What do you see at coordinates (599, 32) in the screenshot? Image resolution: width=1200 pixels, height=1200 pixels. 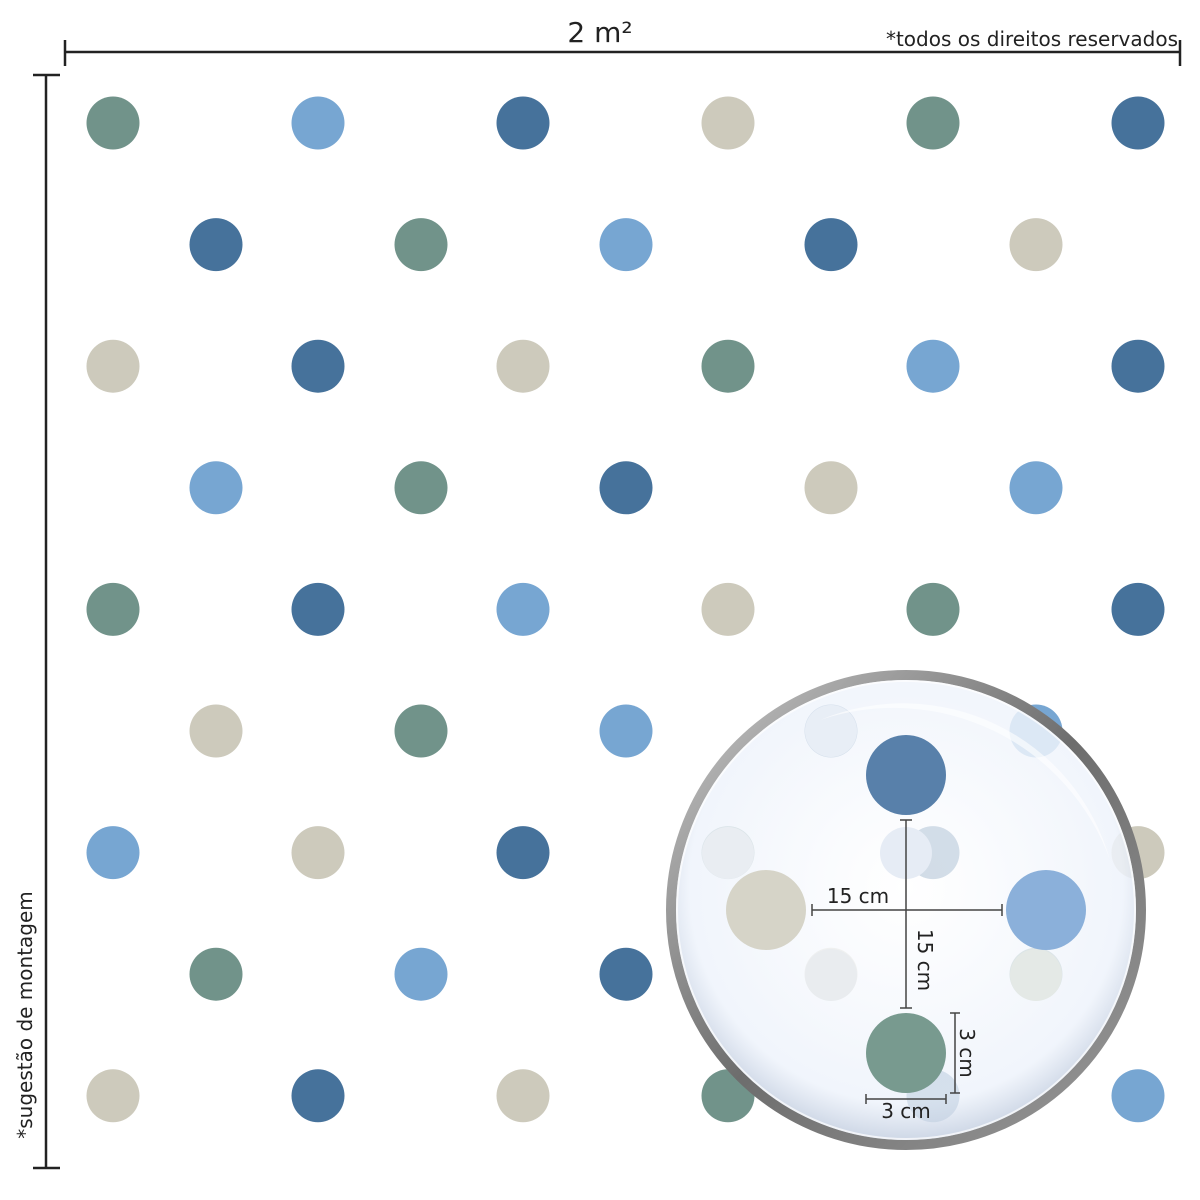 I see `width-label: 2 m²` at bounding box center [599, 32].